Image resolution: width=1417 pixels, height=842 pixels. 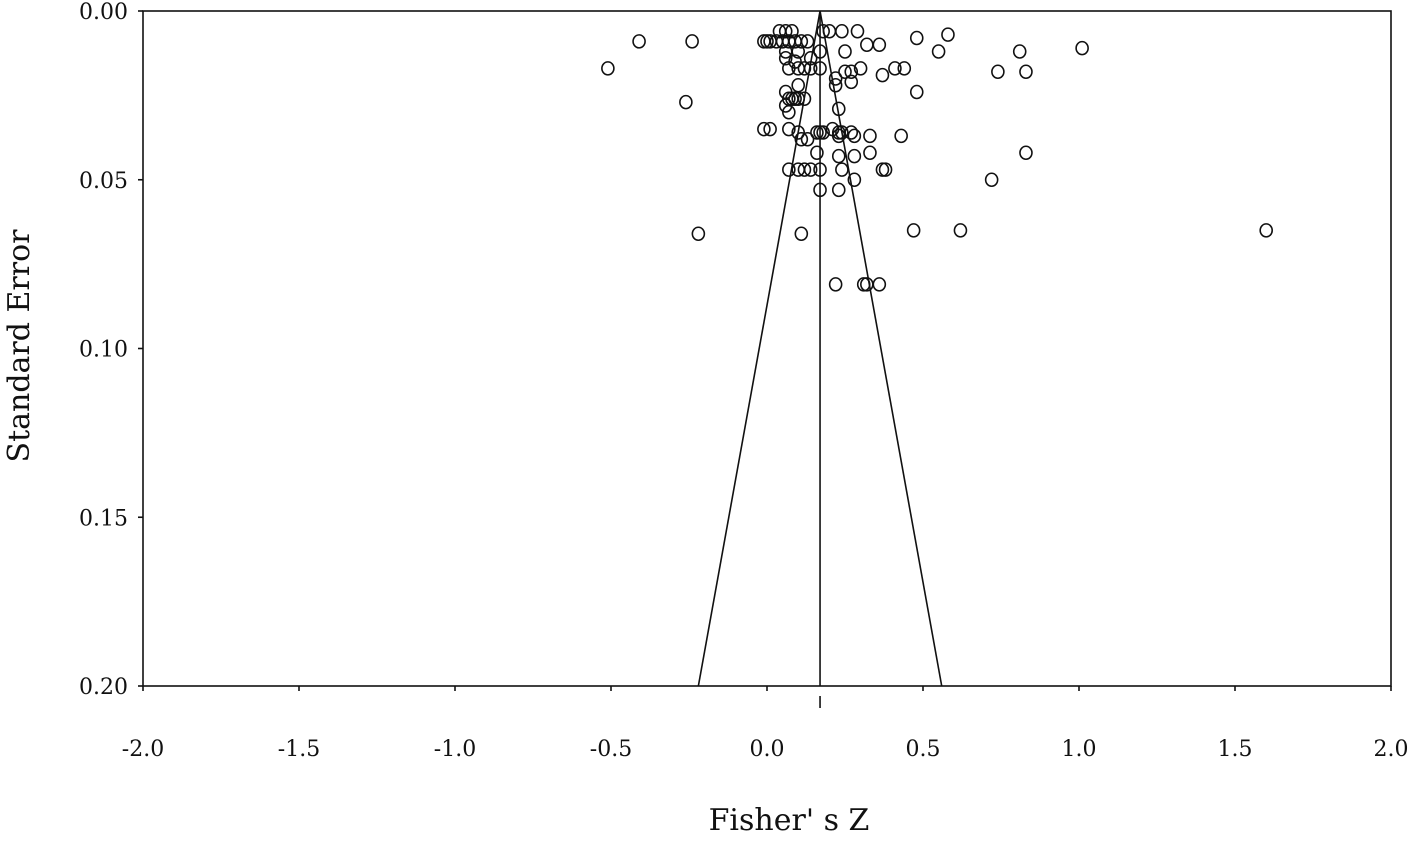 I want to click on y-axis-ticks: 0.00 0.05 0.10 0.15 0.20, so click(x=111, y=350).